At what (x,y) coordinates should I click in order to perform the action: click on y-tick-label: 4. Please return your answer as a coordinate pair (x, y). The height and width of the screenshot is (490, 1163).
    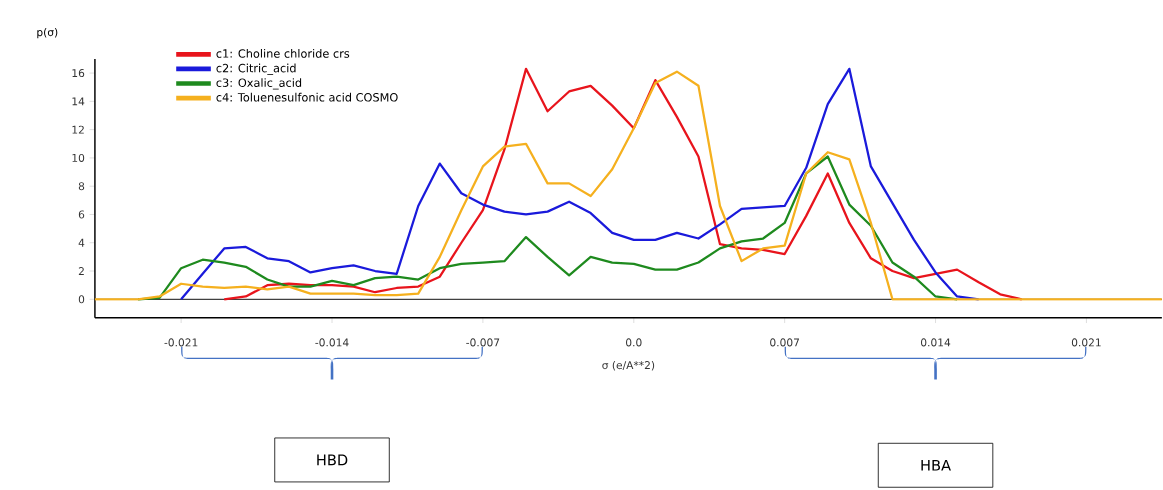
    Looking at the image, I should click on (81, 243).